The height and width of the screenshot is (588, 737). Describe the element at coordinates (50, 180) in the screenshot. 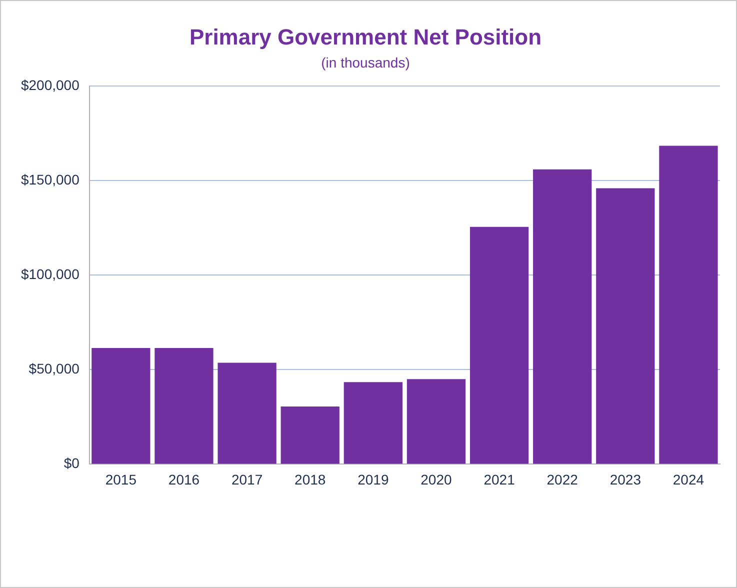

I see `y-tick-label: $150,000` at that location.